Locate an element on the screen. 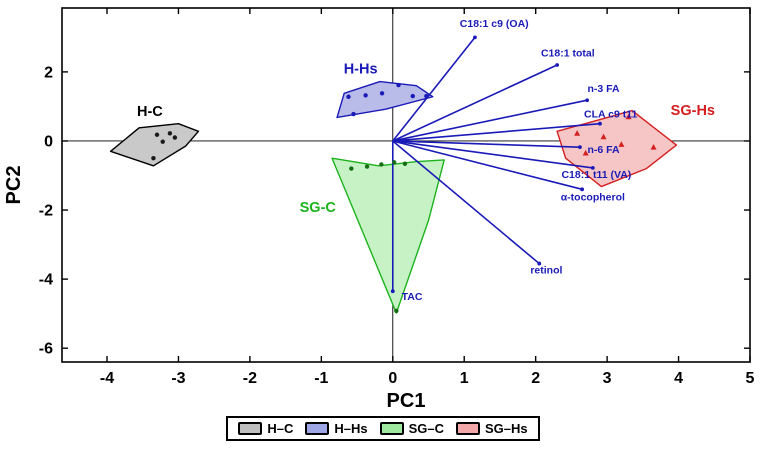 The width and height of the screenshot is (766, 460). y-tick-label: 2 is located at coordinates (48, 72).